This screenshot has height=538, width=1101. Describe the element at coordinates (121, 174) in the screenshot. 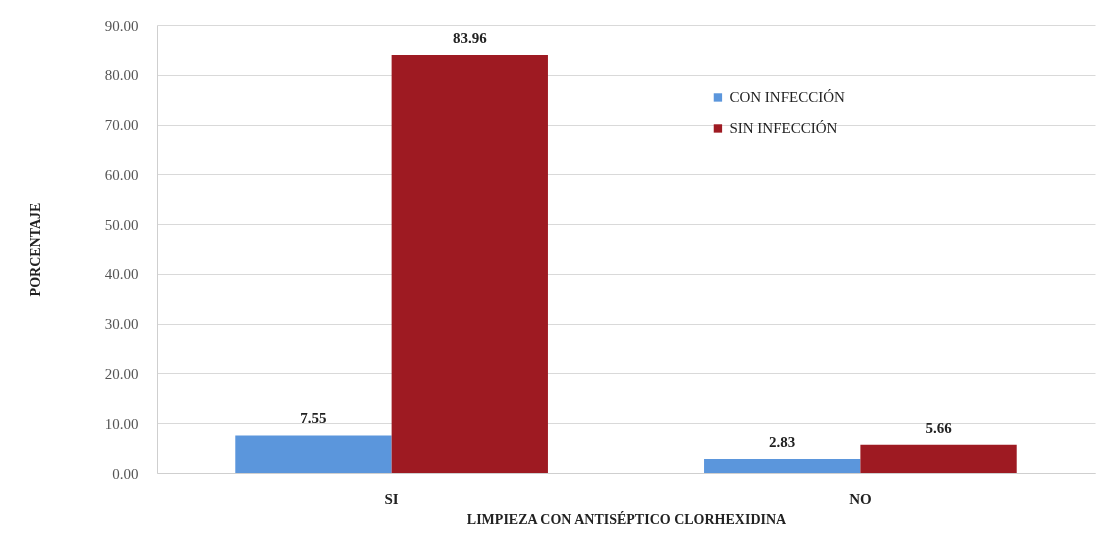

I see `y-tick-label: 60.00` at that location.